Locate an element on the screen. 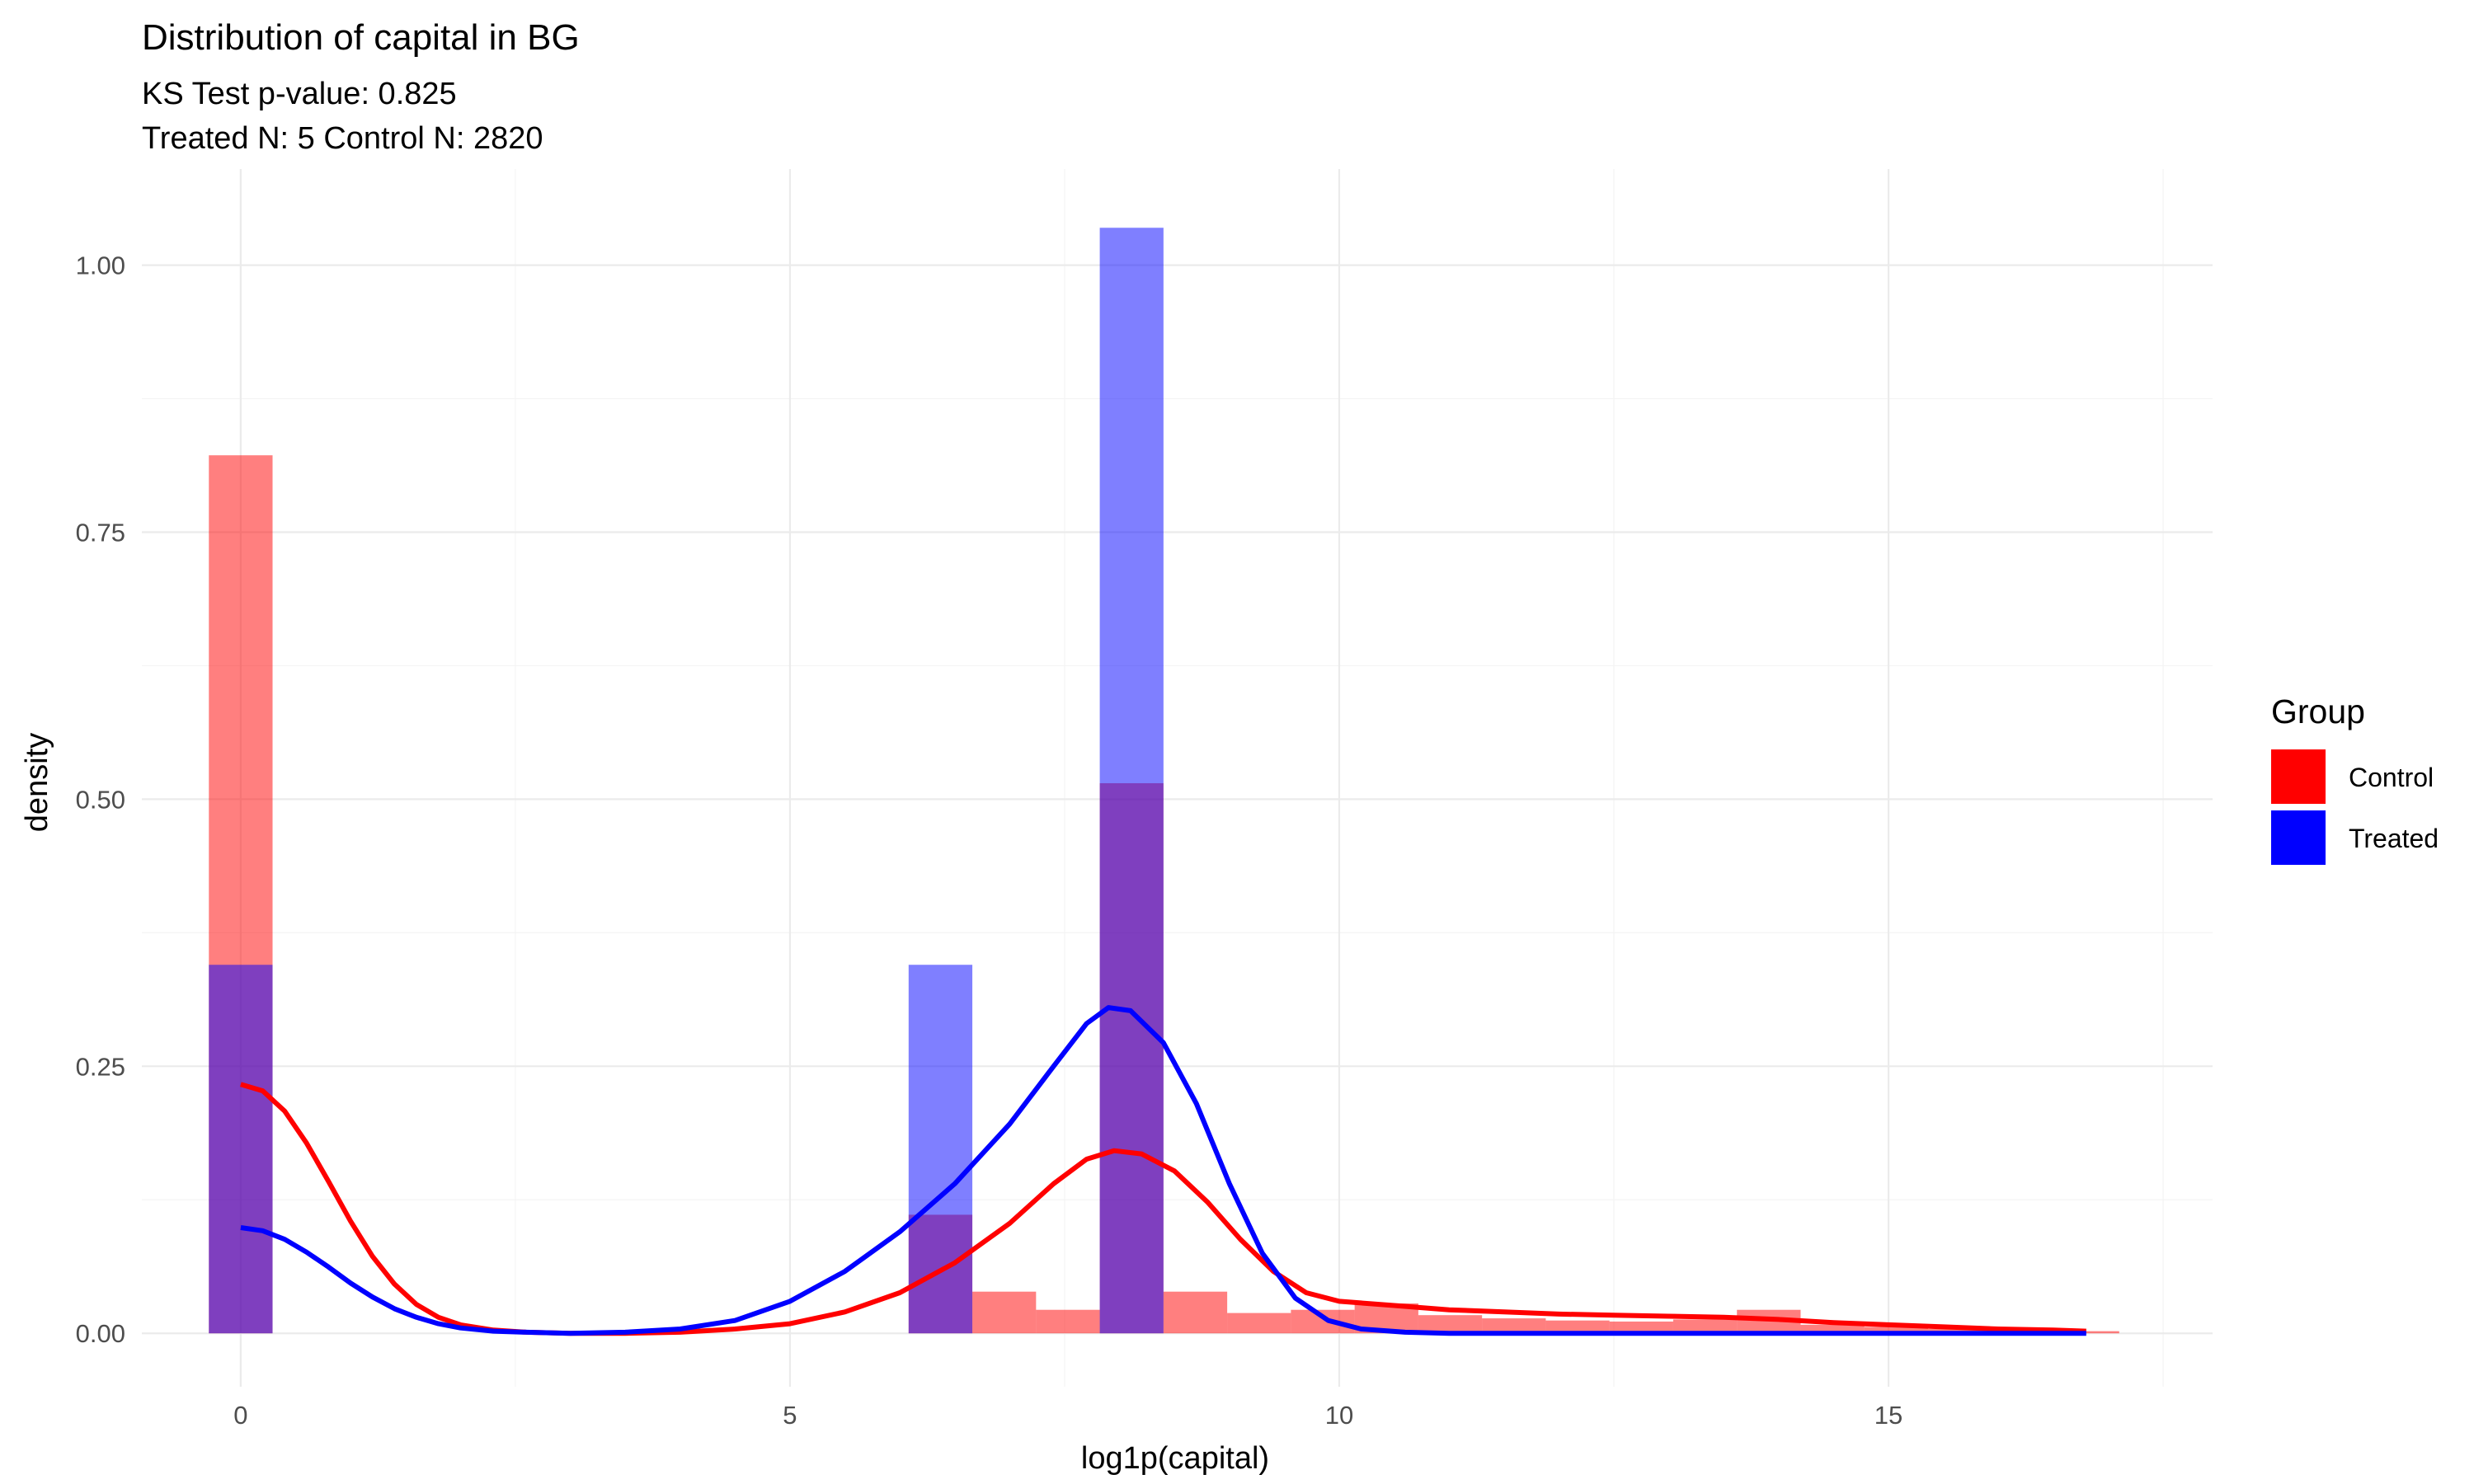  density-line-control is located at coordinates (1163, 1209).